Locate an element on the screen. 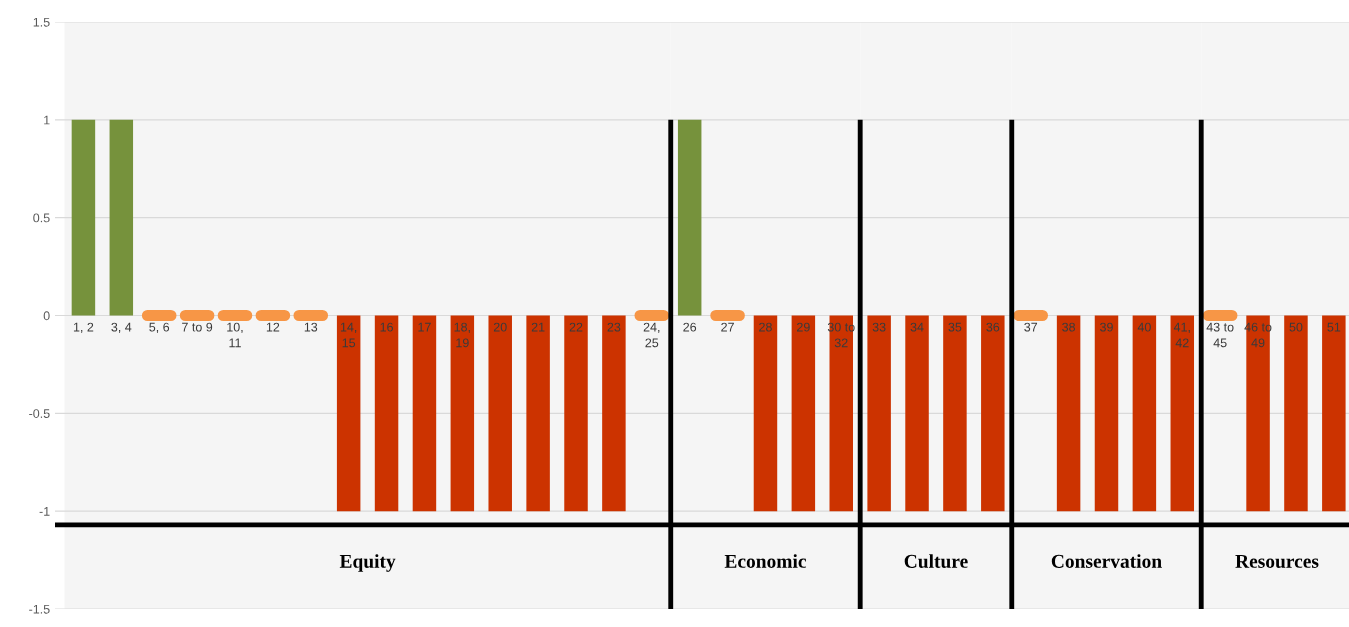 This screenshot has height=627, width=1349. x-tick-label: 51 is located at coordinates (1334, 327).